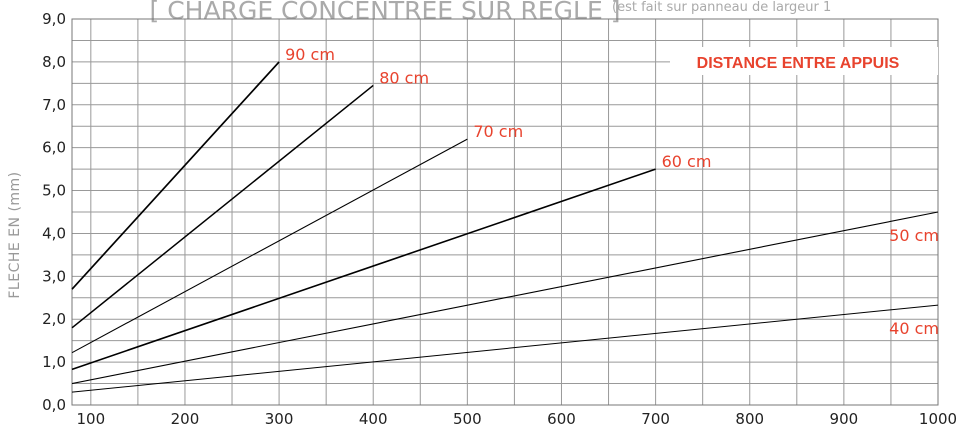  What do you see at coordinates (498, 131) in the screenshot?
I see `series-label: 70 cm` at bounding box center [498, 131].